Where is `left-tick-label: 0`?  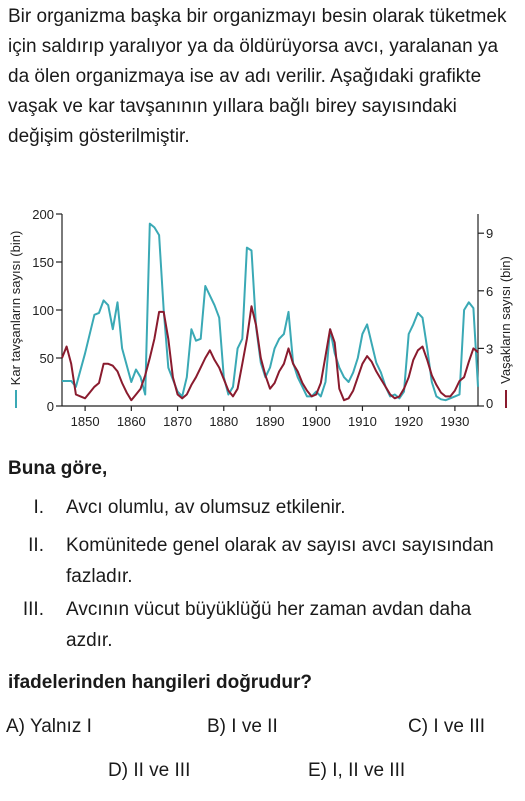
left-tick-label: 0 is located at coordinates (50, 406).